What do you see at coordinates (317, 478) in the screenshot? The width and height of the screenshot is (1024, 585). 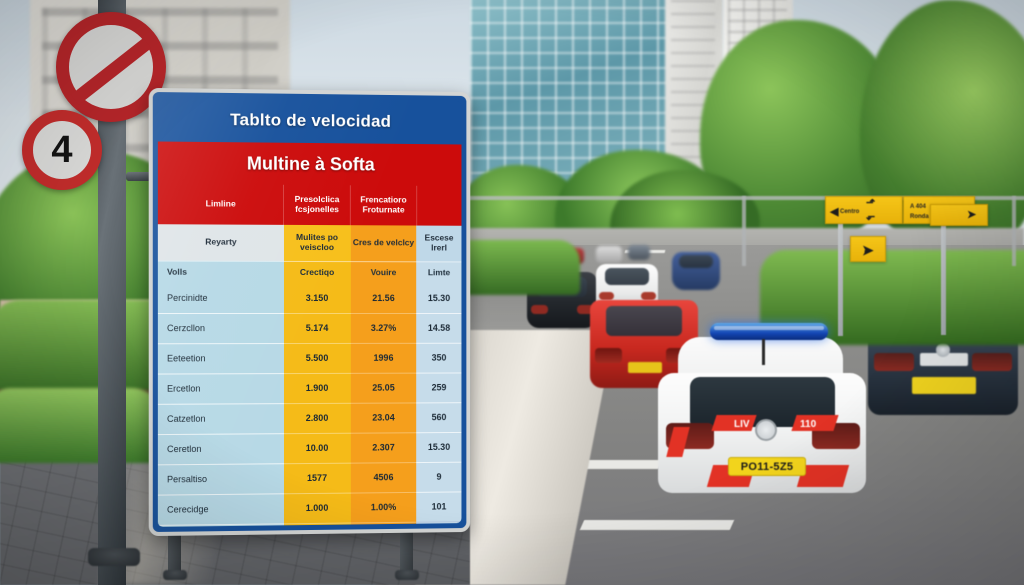 I see `row-value-1: 1577` at bounding box center [317, 478].